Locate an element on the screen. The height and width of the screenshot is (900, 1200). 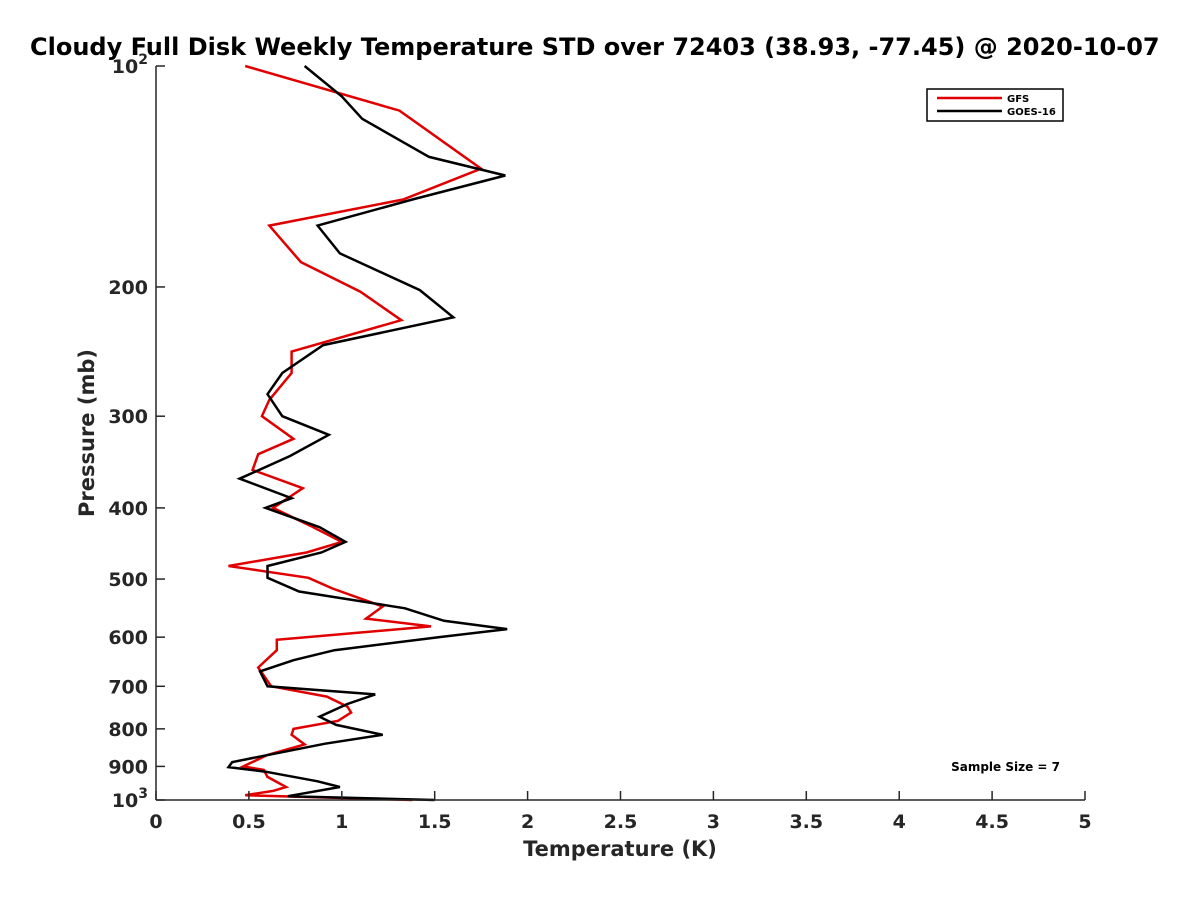
legend-label: GOES-16 is located at coordinates (1031, 112).